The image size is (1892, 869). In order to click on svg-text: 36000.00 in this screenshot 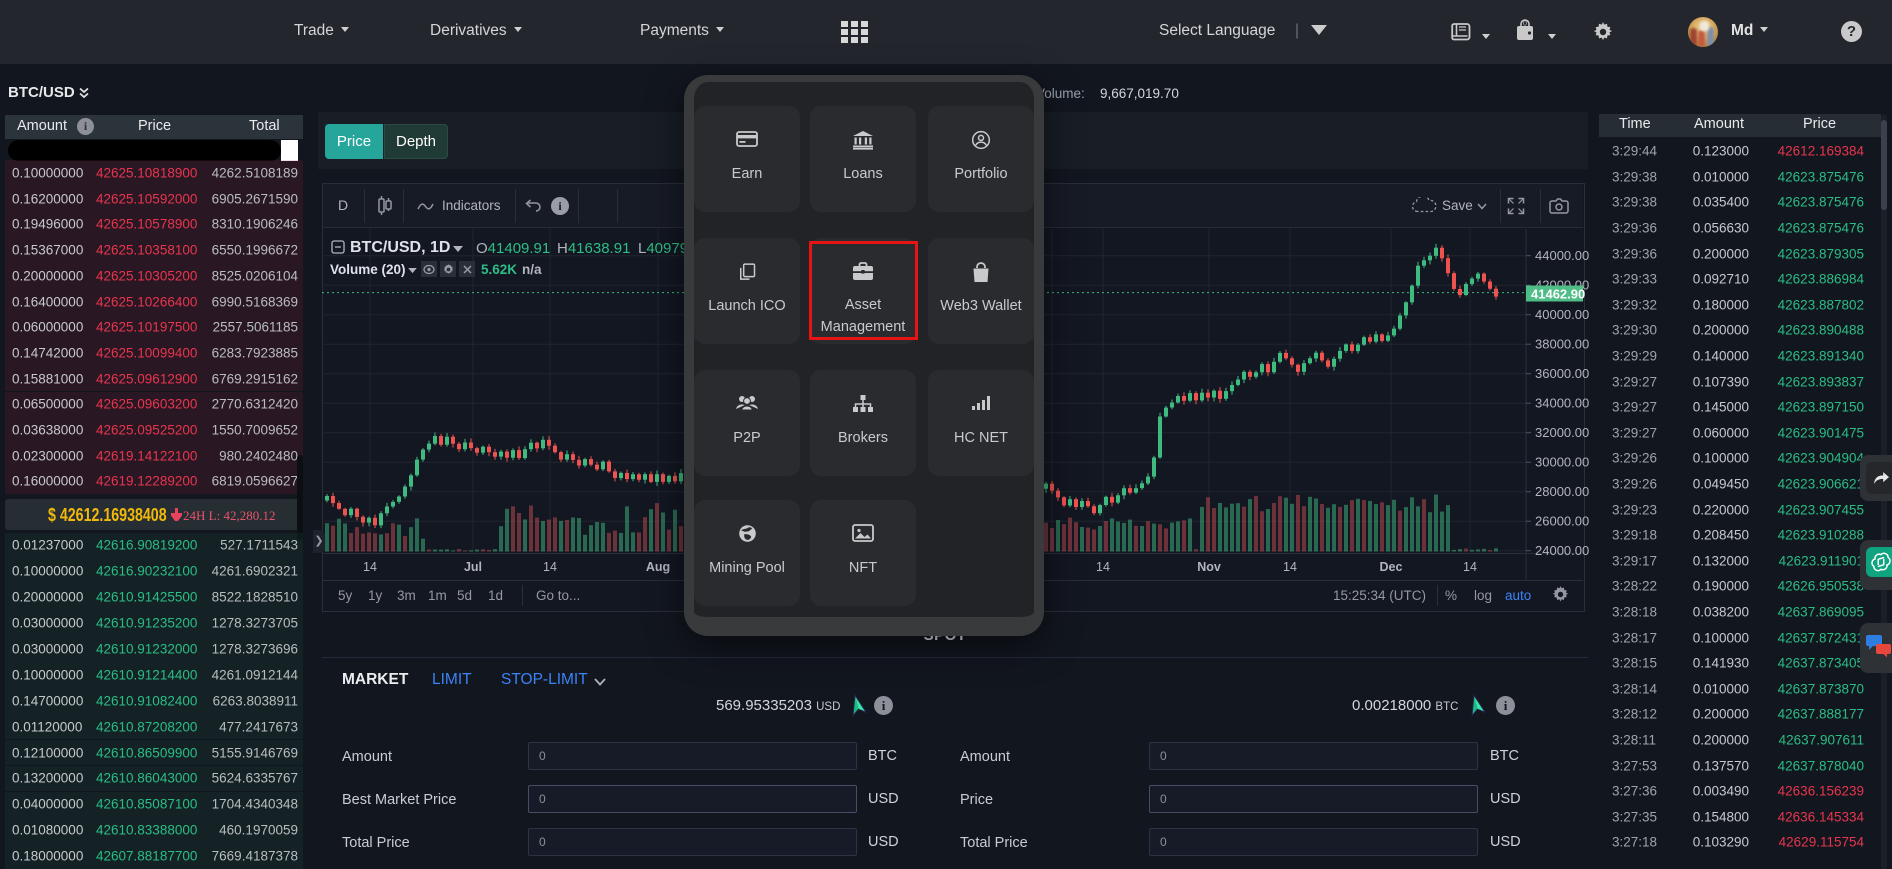, I will do `click(1562, 373)`.